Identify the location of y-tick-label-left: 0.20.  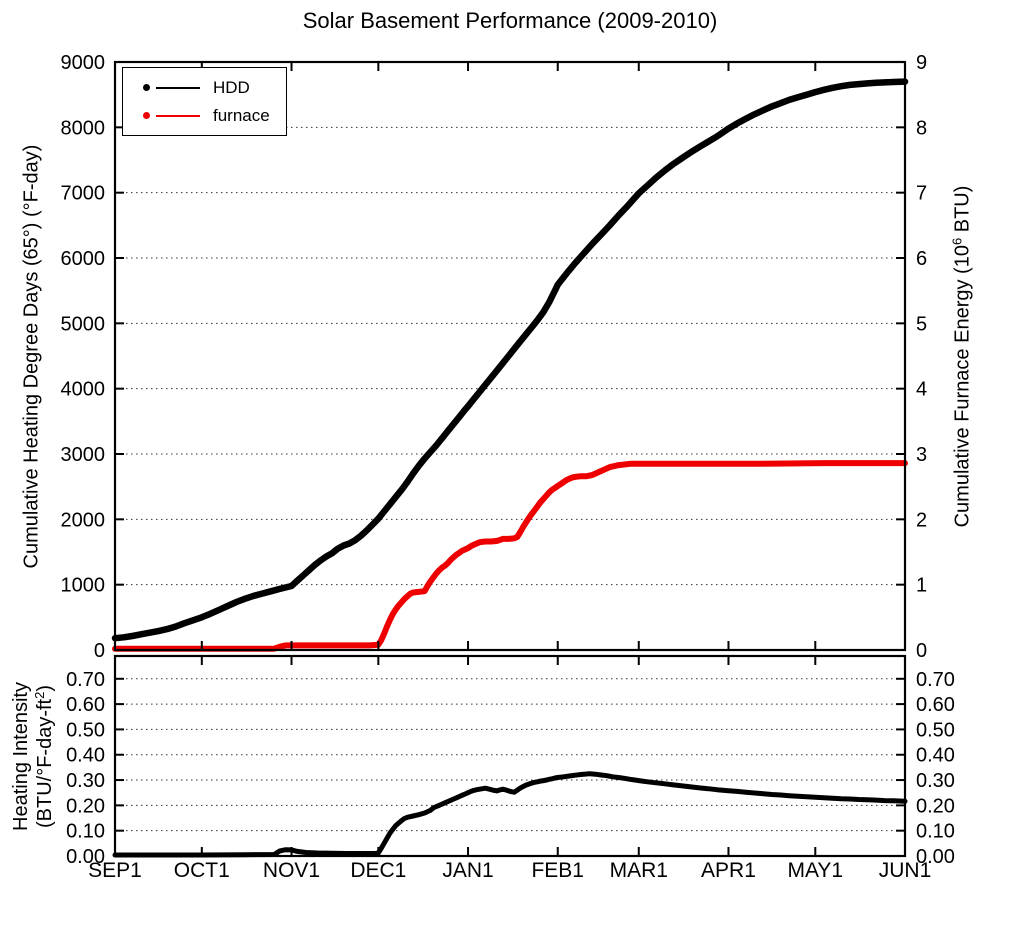
(85, 806).